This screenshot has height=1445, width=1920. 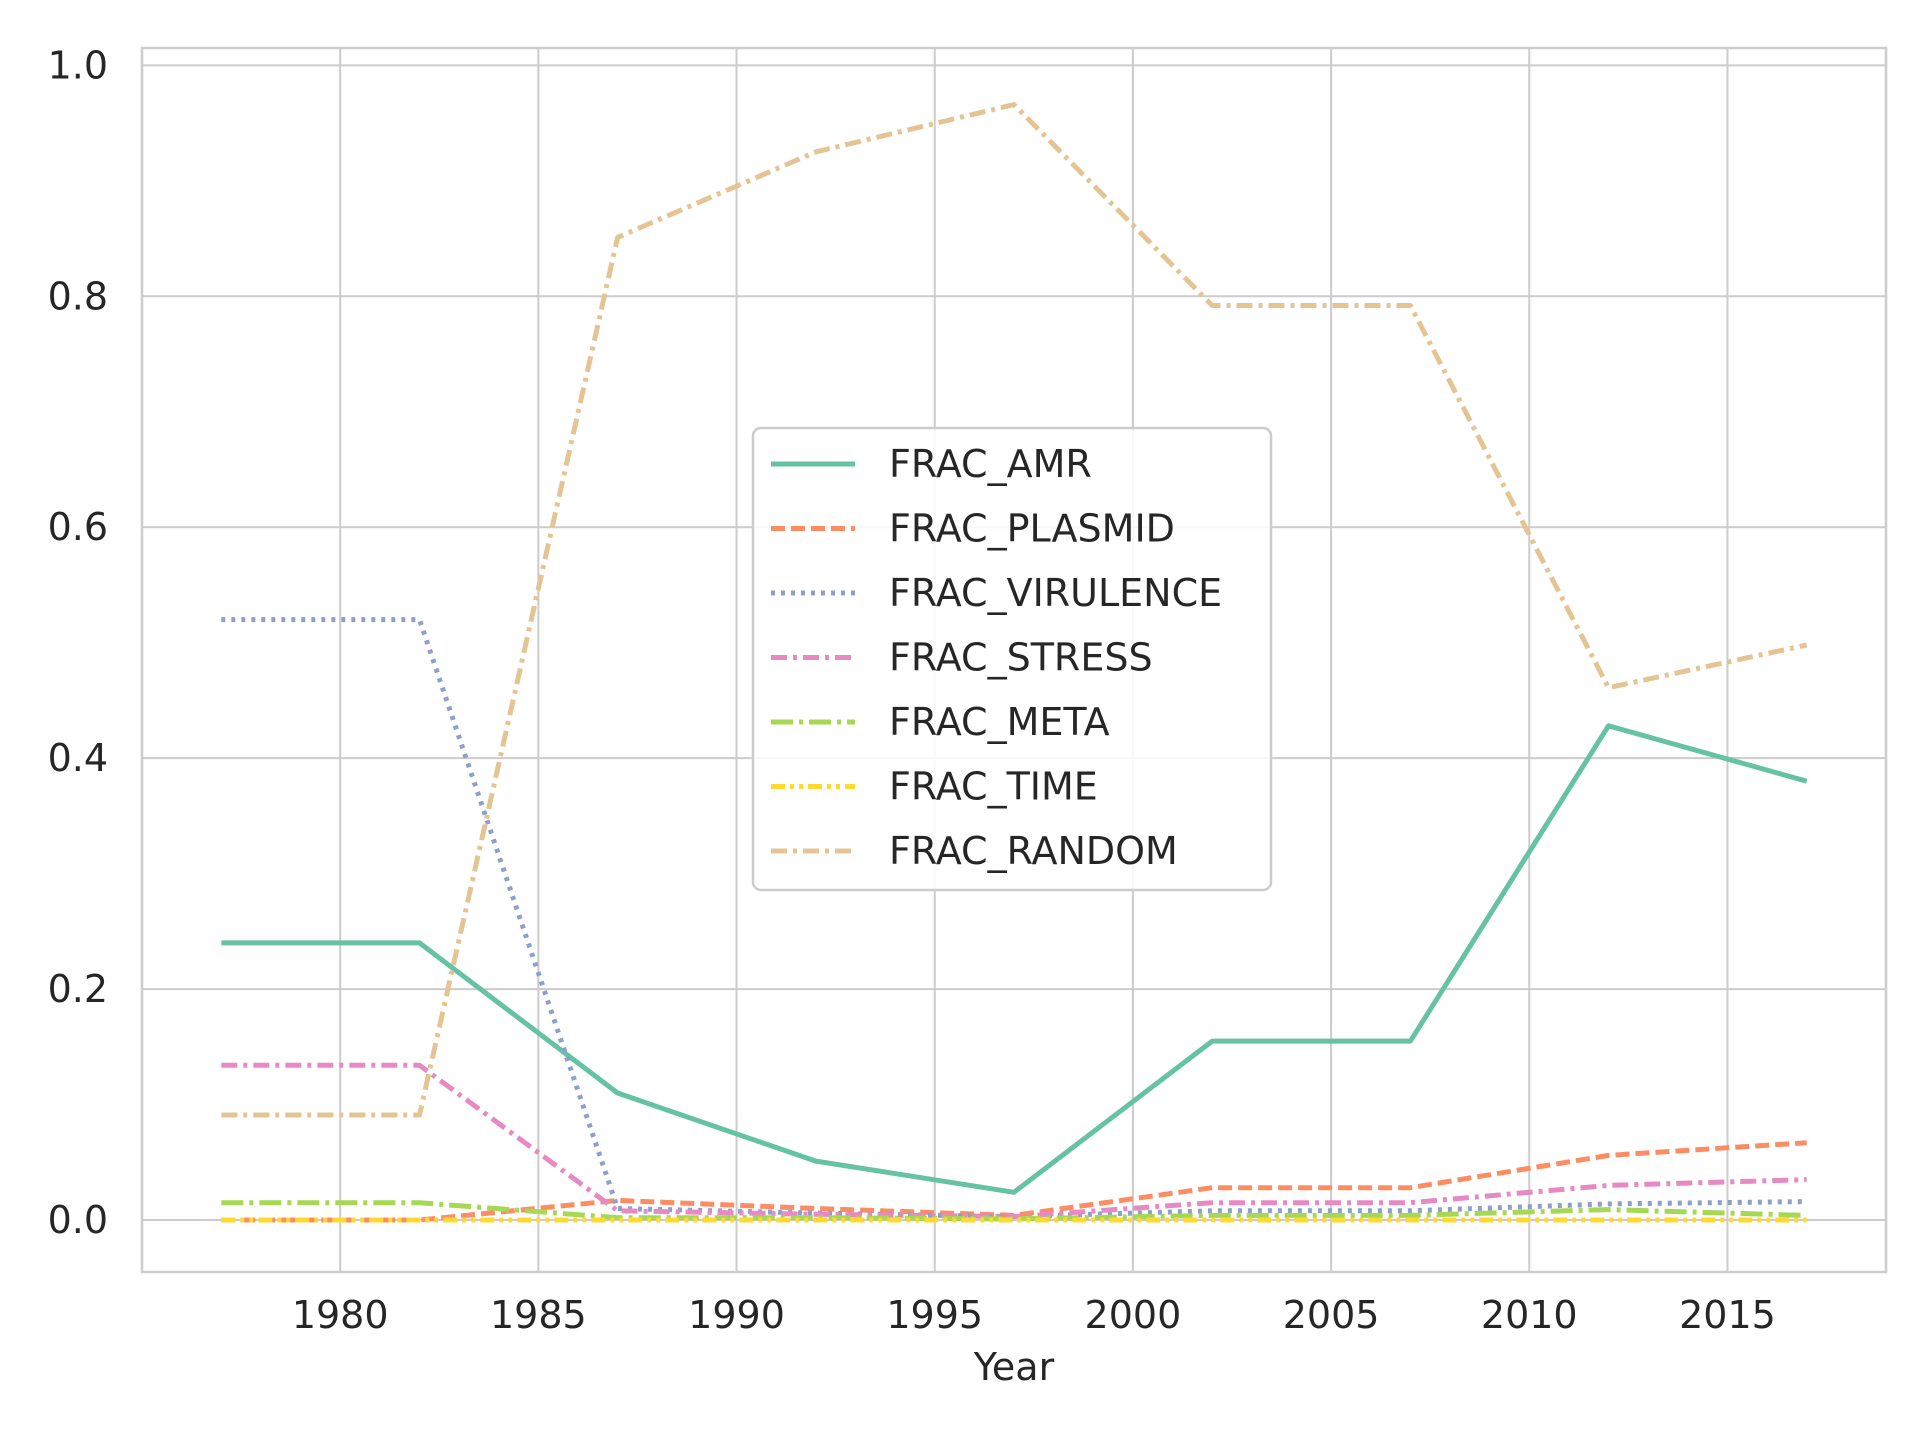 I want to click on x-tick-label: 1980, so click(x=340, y=1315).